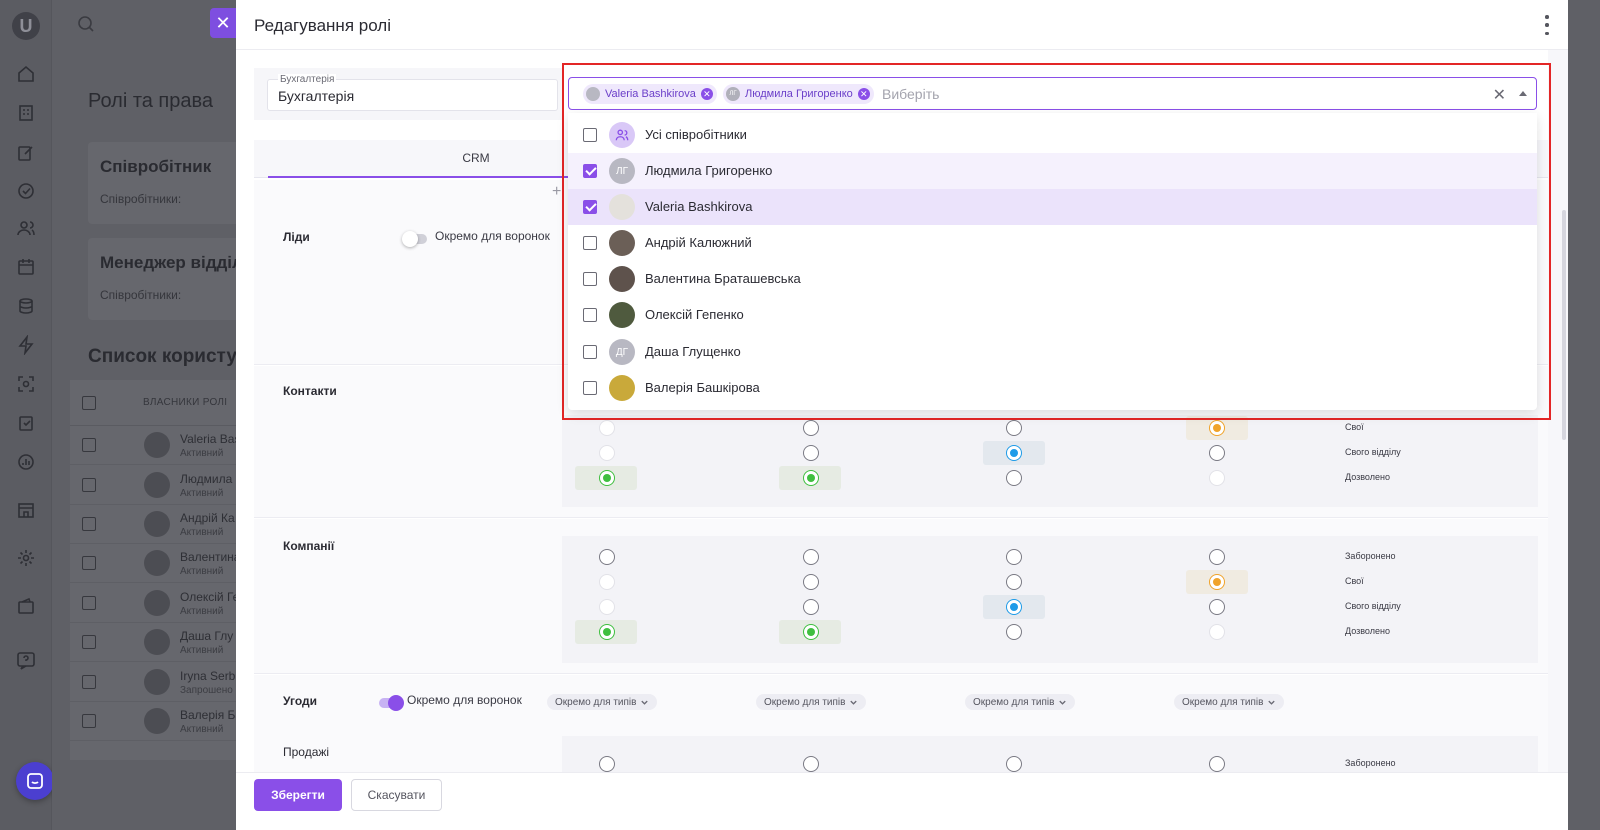  I want to click on radio-contacts-own-col2, so click(811, 428).